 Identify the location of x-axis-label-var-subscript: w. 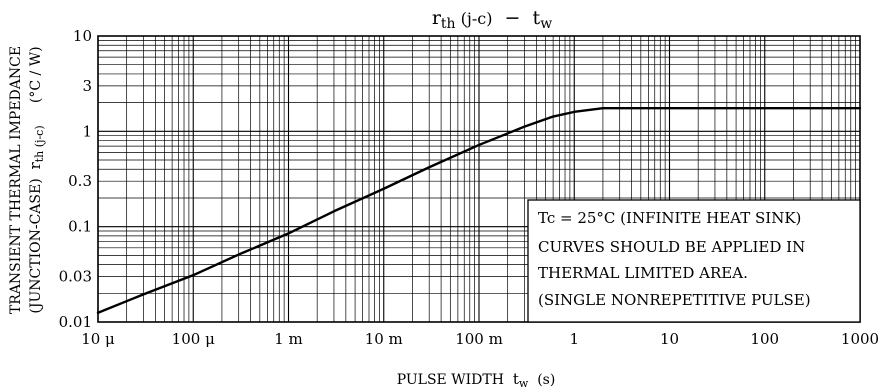
(524, 383).